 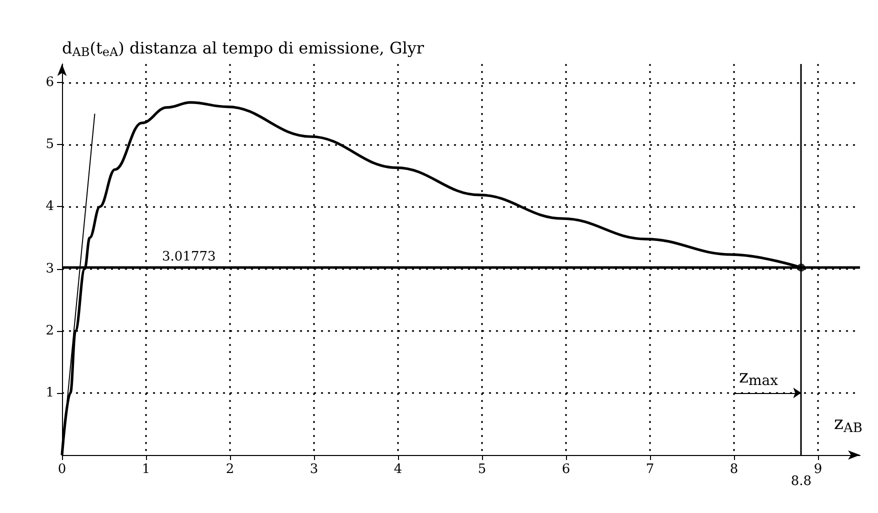 What do you see at coordinates (50, 144) in the screenshot?
I see `y-tick-label: 5` at bounding box center [50, 144].